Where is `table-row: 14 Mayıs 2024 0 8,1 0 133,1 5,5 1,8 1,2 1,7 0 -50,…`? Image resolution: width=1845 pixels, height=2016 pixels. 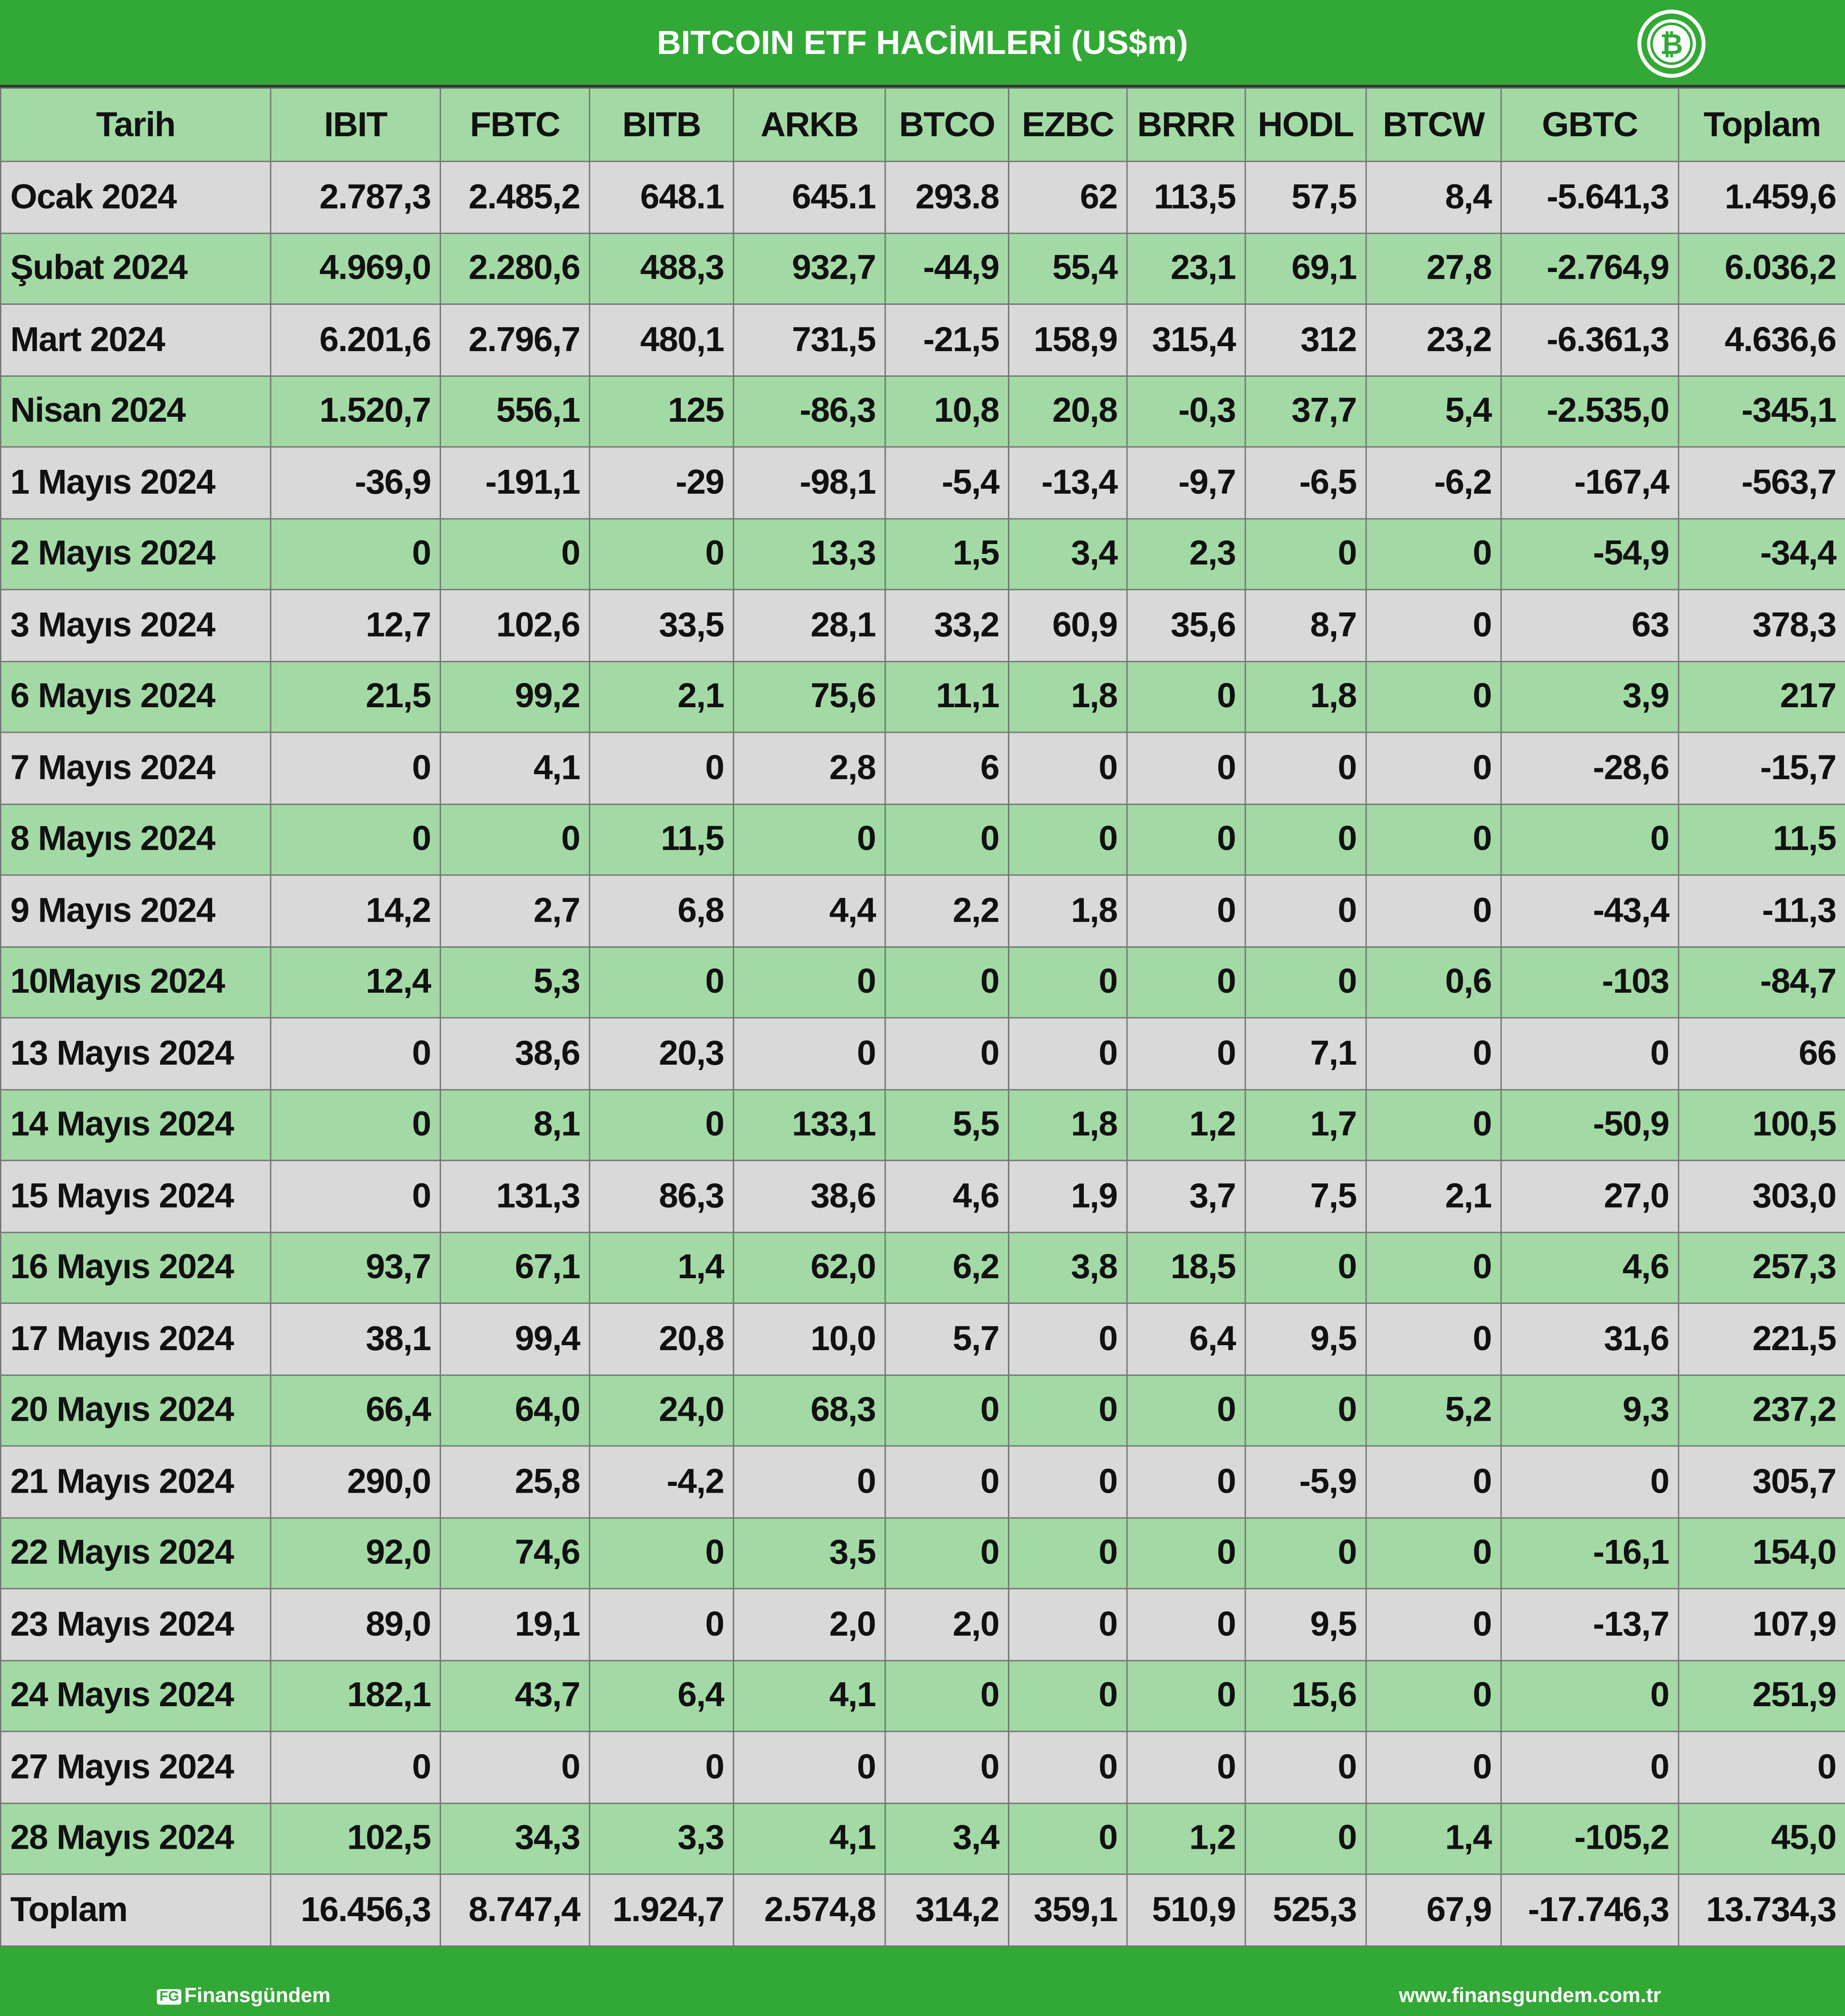 table-row: 14 Mayıs 2024 0 8,1 0 133,1 5,5 1,8 1,2 1,7 0 -50,… is located at coordinates (922, 1124).